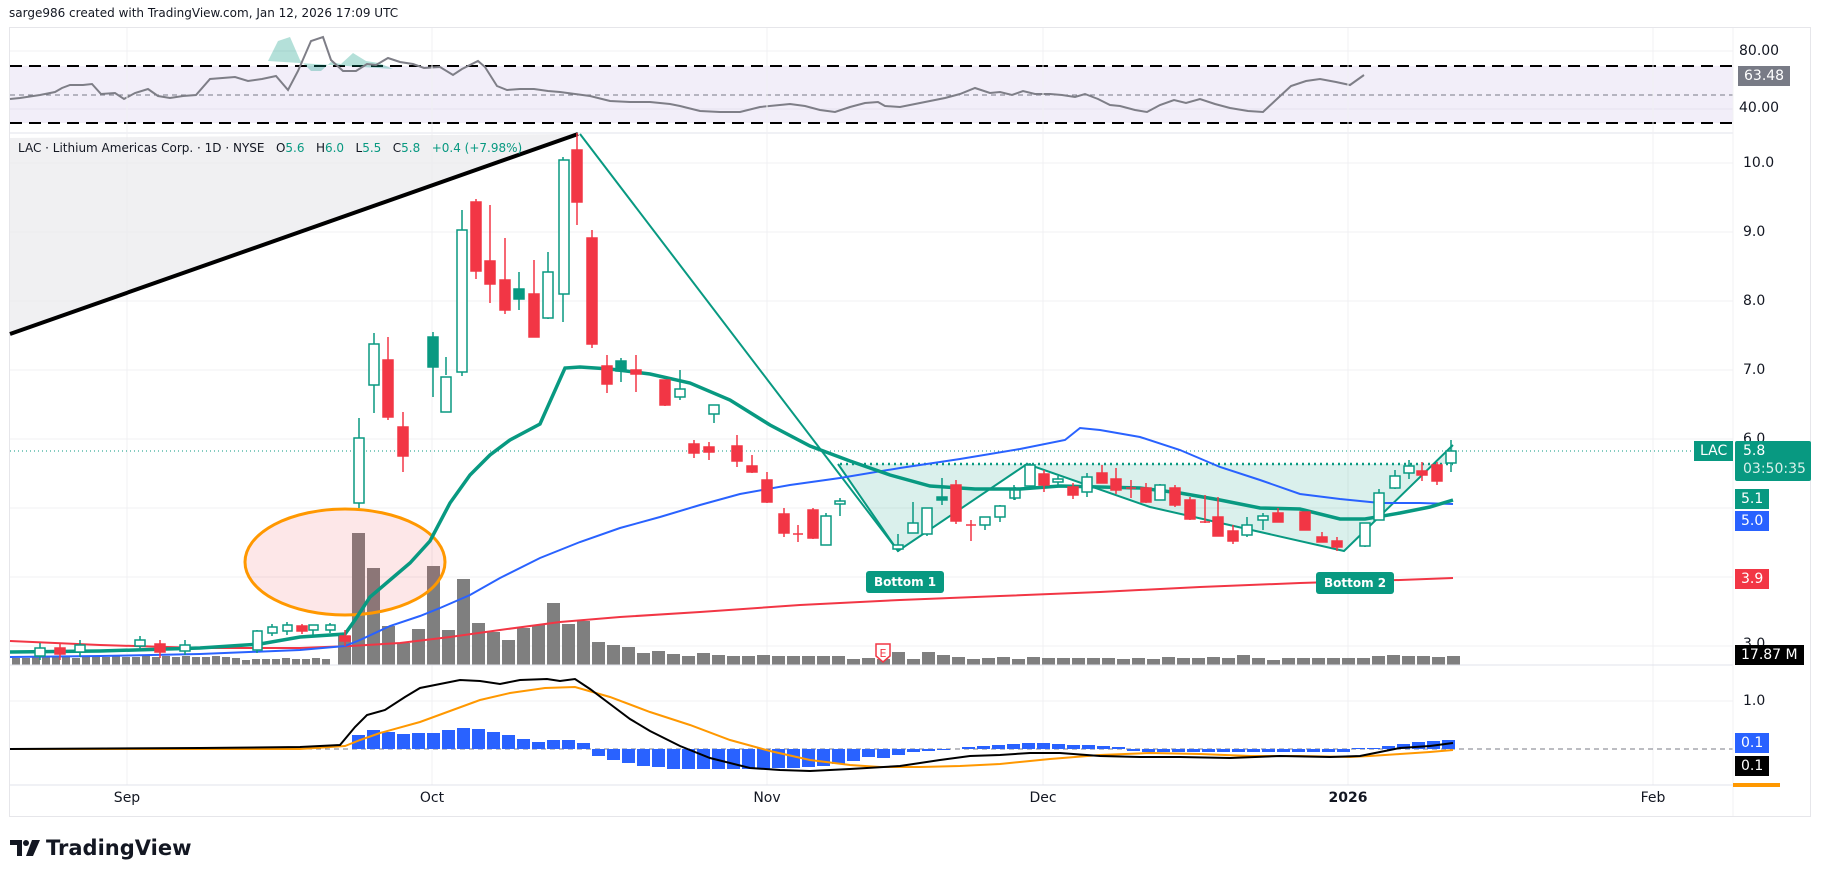 This screenshot has height=878, width=1827. Describe the element at coordinates (432, 798) in the screenshot. I see `time-label-oct: Oct` at that location.